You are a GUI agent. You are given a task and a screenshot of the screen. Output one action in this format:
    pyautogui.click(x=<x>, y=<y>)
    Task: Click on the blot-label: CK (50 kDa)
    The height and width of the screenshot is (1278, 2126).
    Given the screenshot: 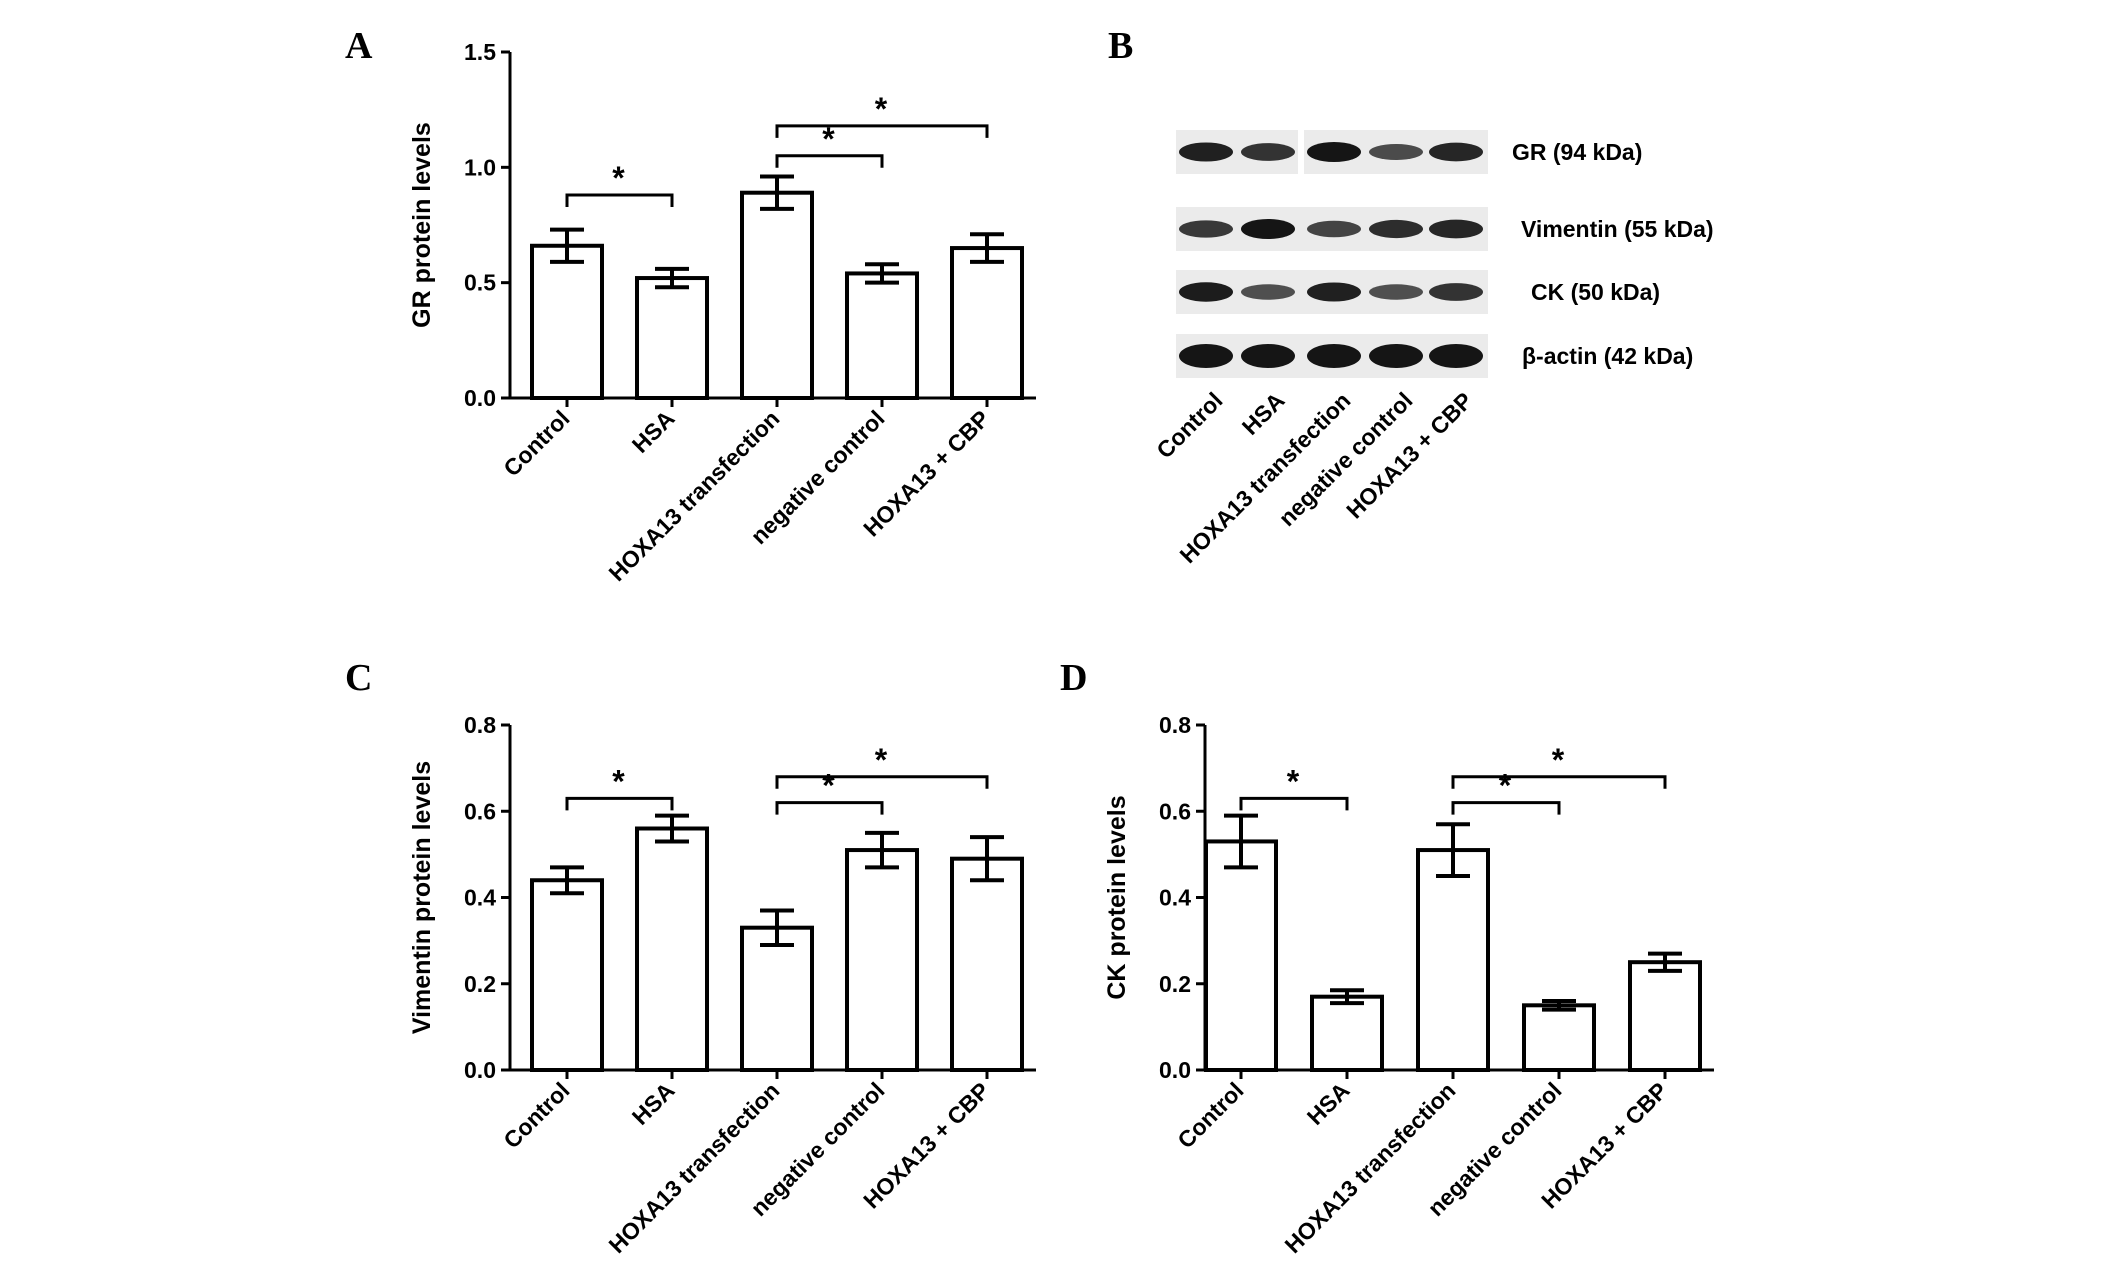 What is the action you would take?
    pyautogui.click(x=1595, y=292)
    